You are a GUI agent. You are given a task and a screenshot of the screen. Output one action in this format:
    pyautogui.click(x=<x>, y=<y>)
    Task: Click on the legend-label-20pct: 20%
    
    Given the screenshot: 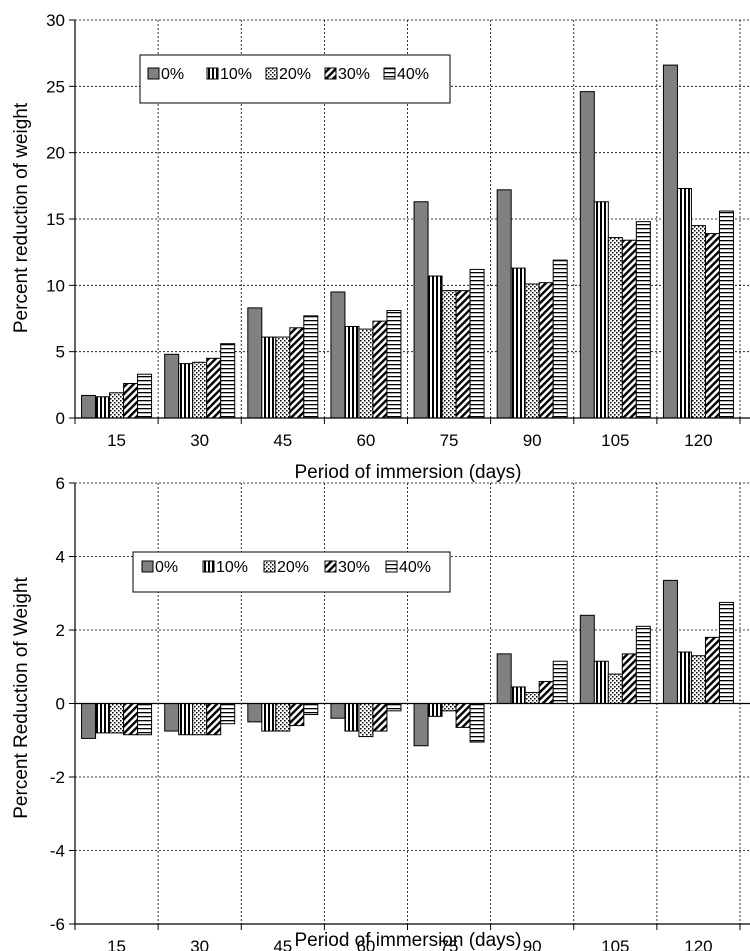 What is the action you would take?
    pyautogui.click(x=295, y=74)
    